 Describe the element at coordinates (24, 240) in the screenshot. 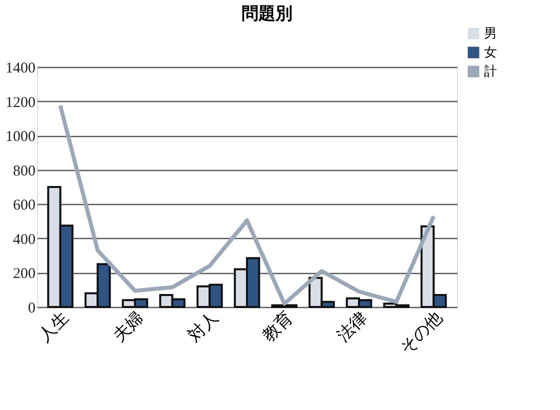

I see `y-tick-label: 400` at that location.